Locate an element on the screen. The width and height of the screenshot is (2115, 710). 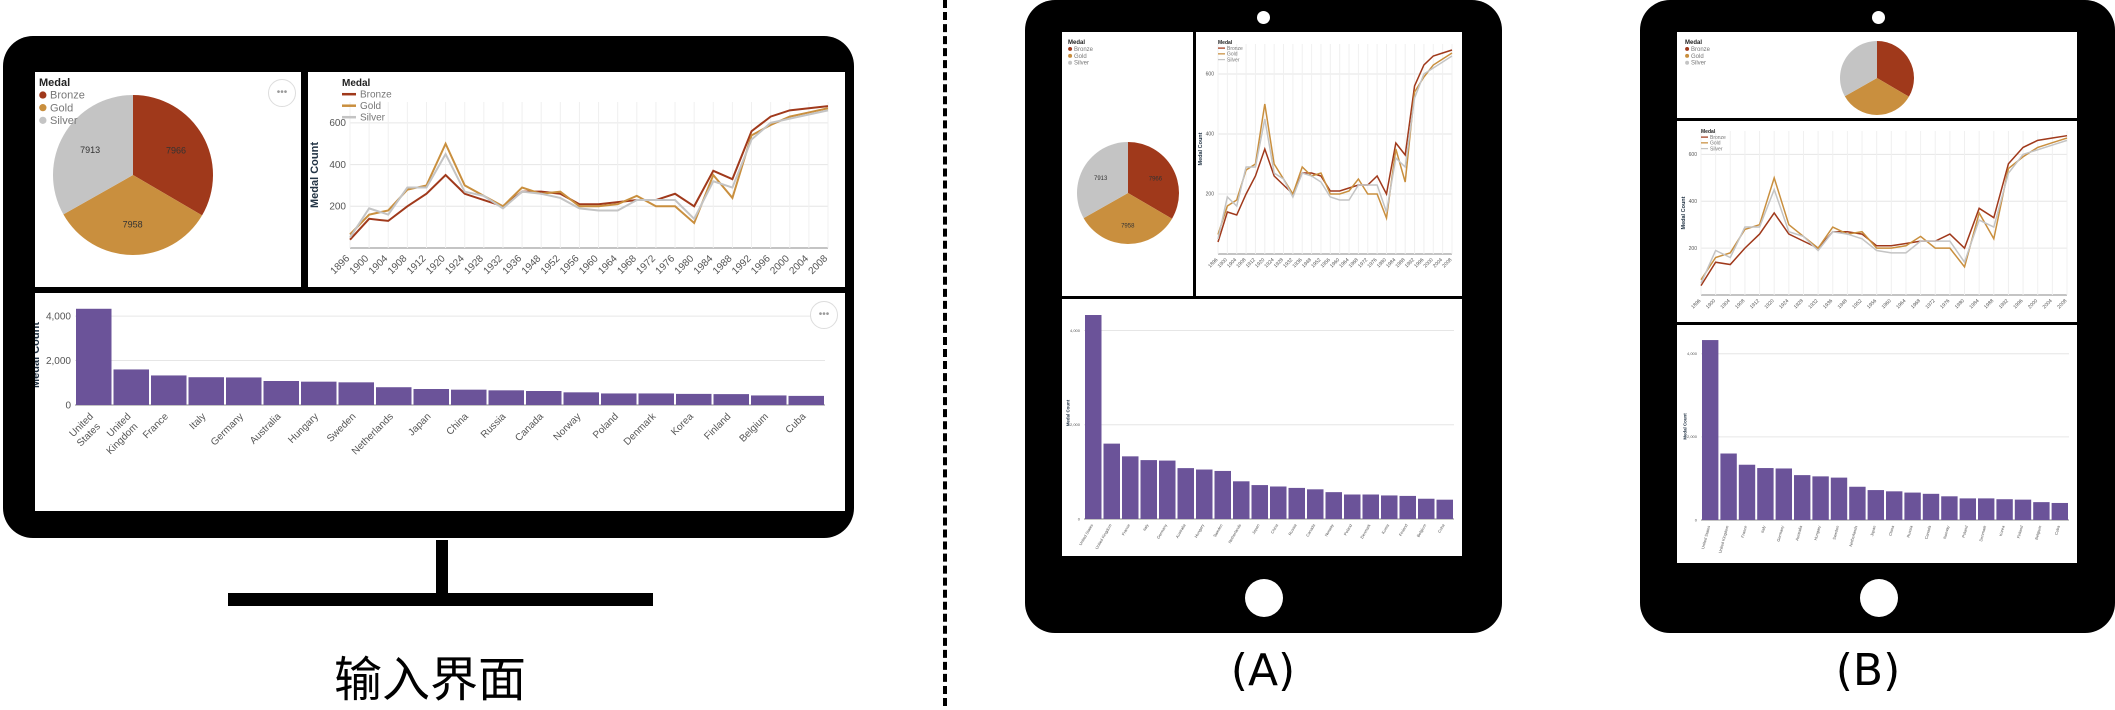
x-tick-label: Cuba is located at coordinates (2057, 529).